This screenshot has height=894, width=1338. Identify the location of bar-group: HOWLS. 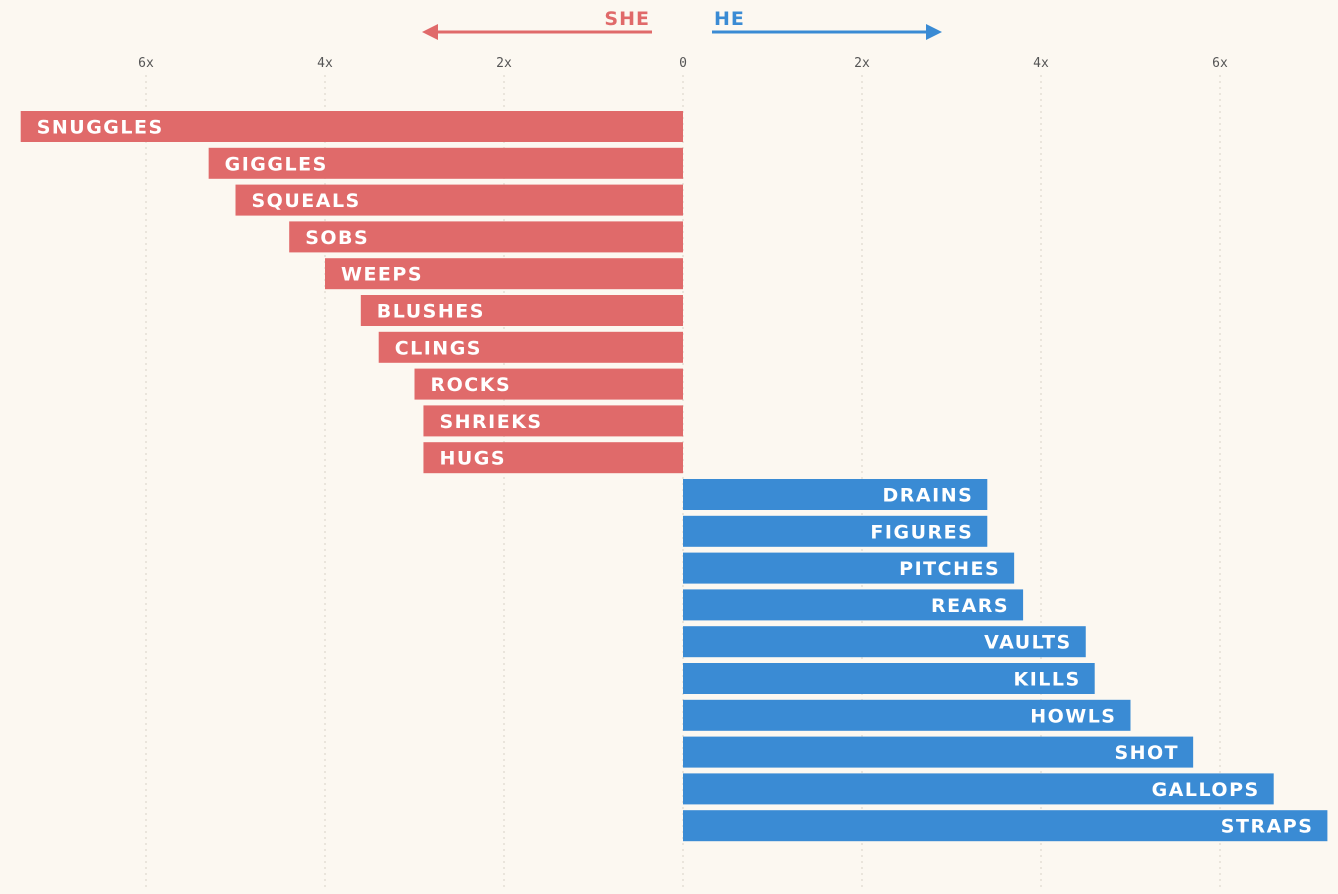
(907, 715).